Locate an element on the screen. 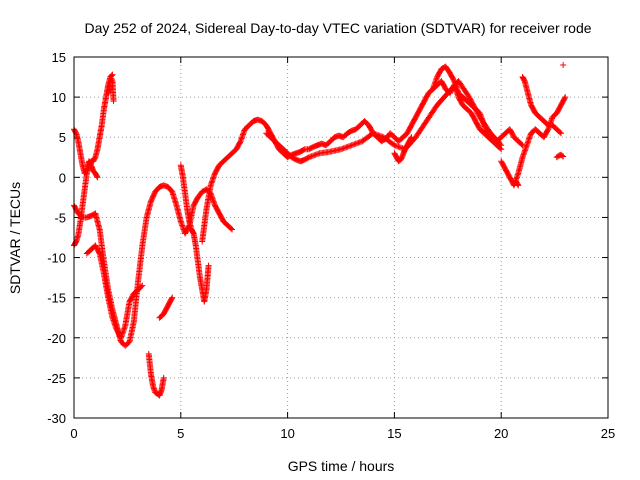  x-axis-title: GPS time / hours is located at coordinates (341, 466).